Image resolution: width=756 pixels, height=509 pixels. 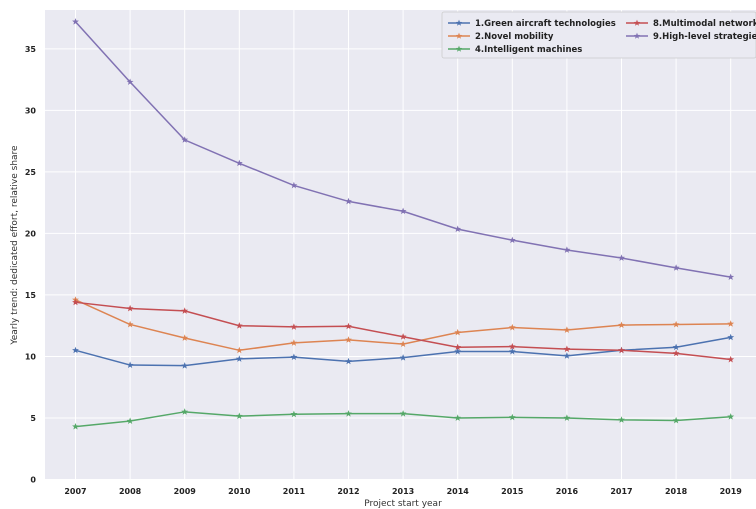 I want to click on x-tick-label: 2010, so click(x=239, y=491).